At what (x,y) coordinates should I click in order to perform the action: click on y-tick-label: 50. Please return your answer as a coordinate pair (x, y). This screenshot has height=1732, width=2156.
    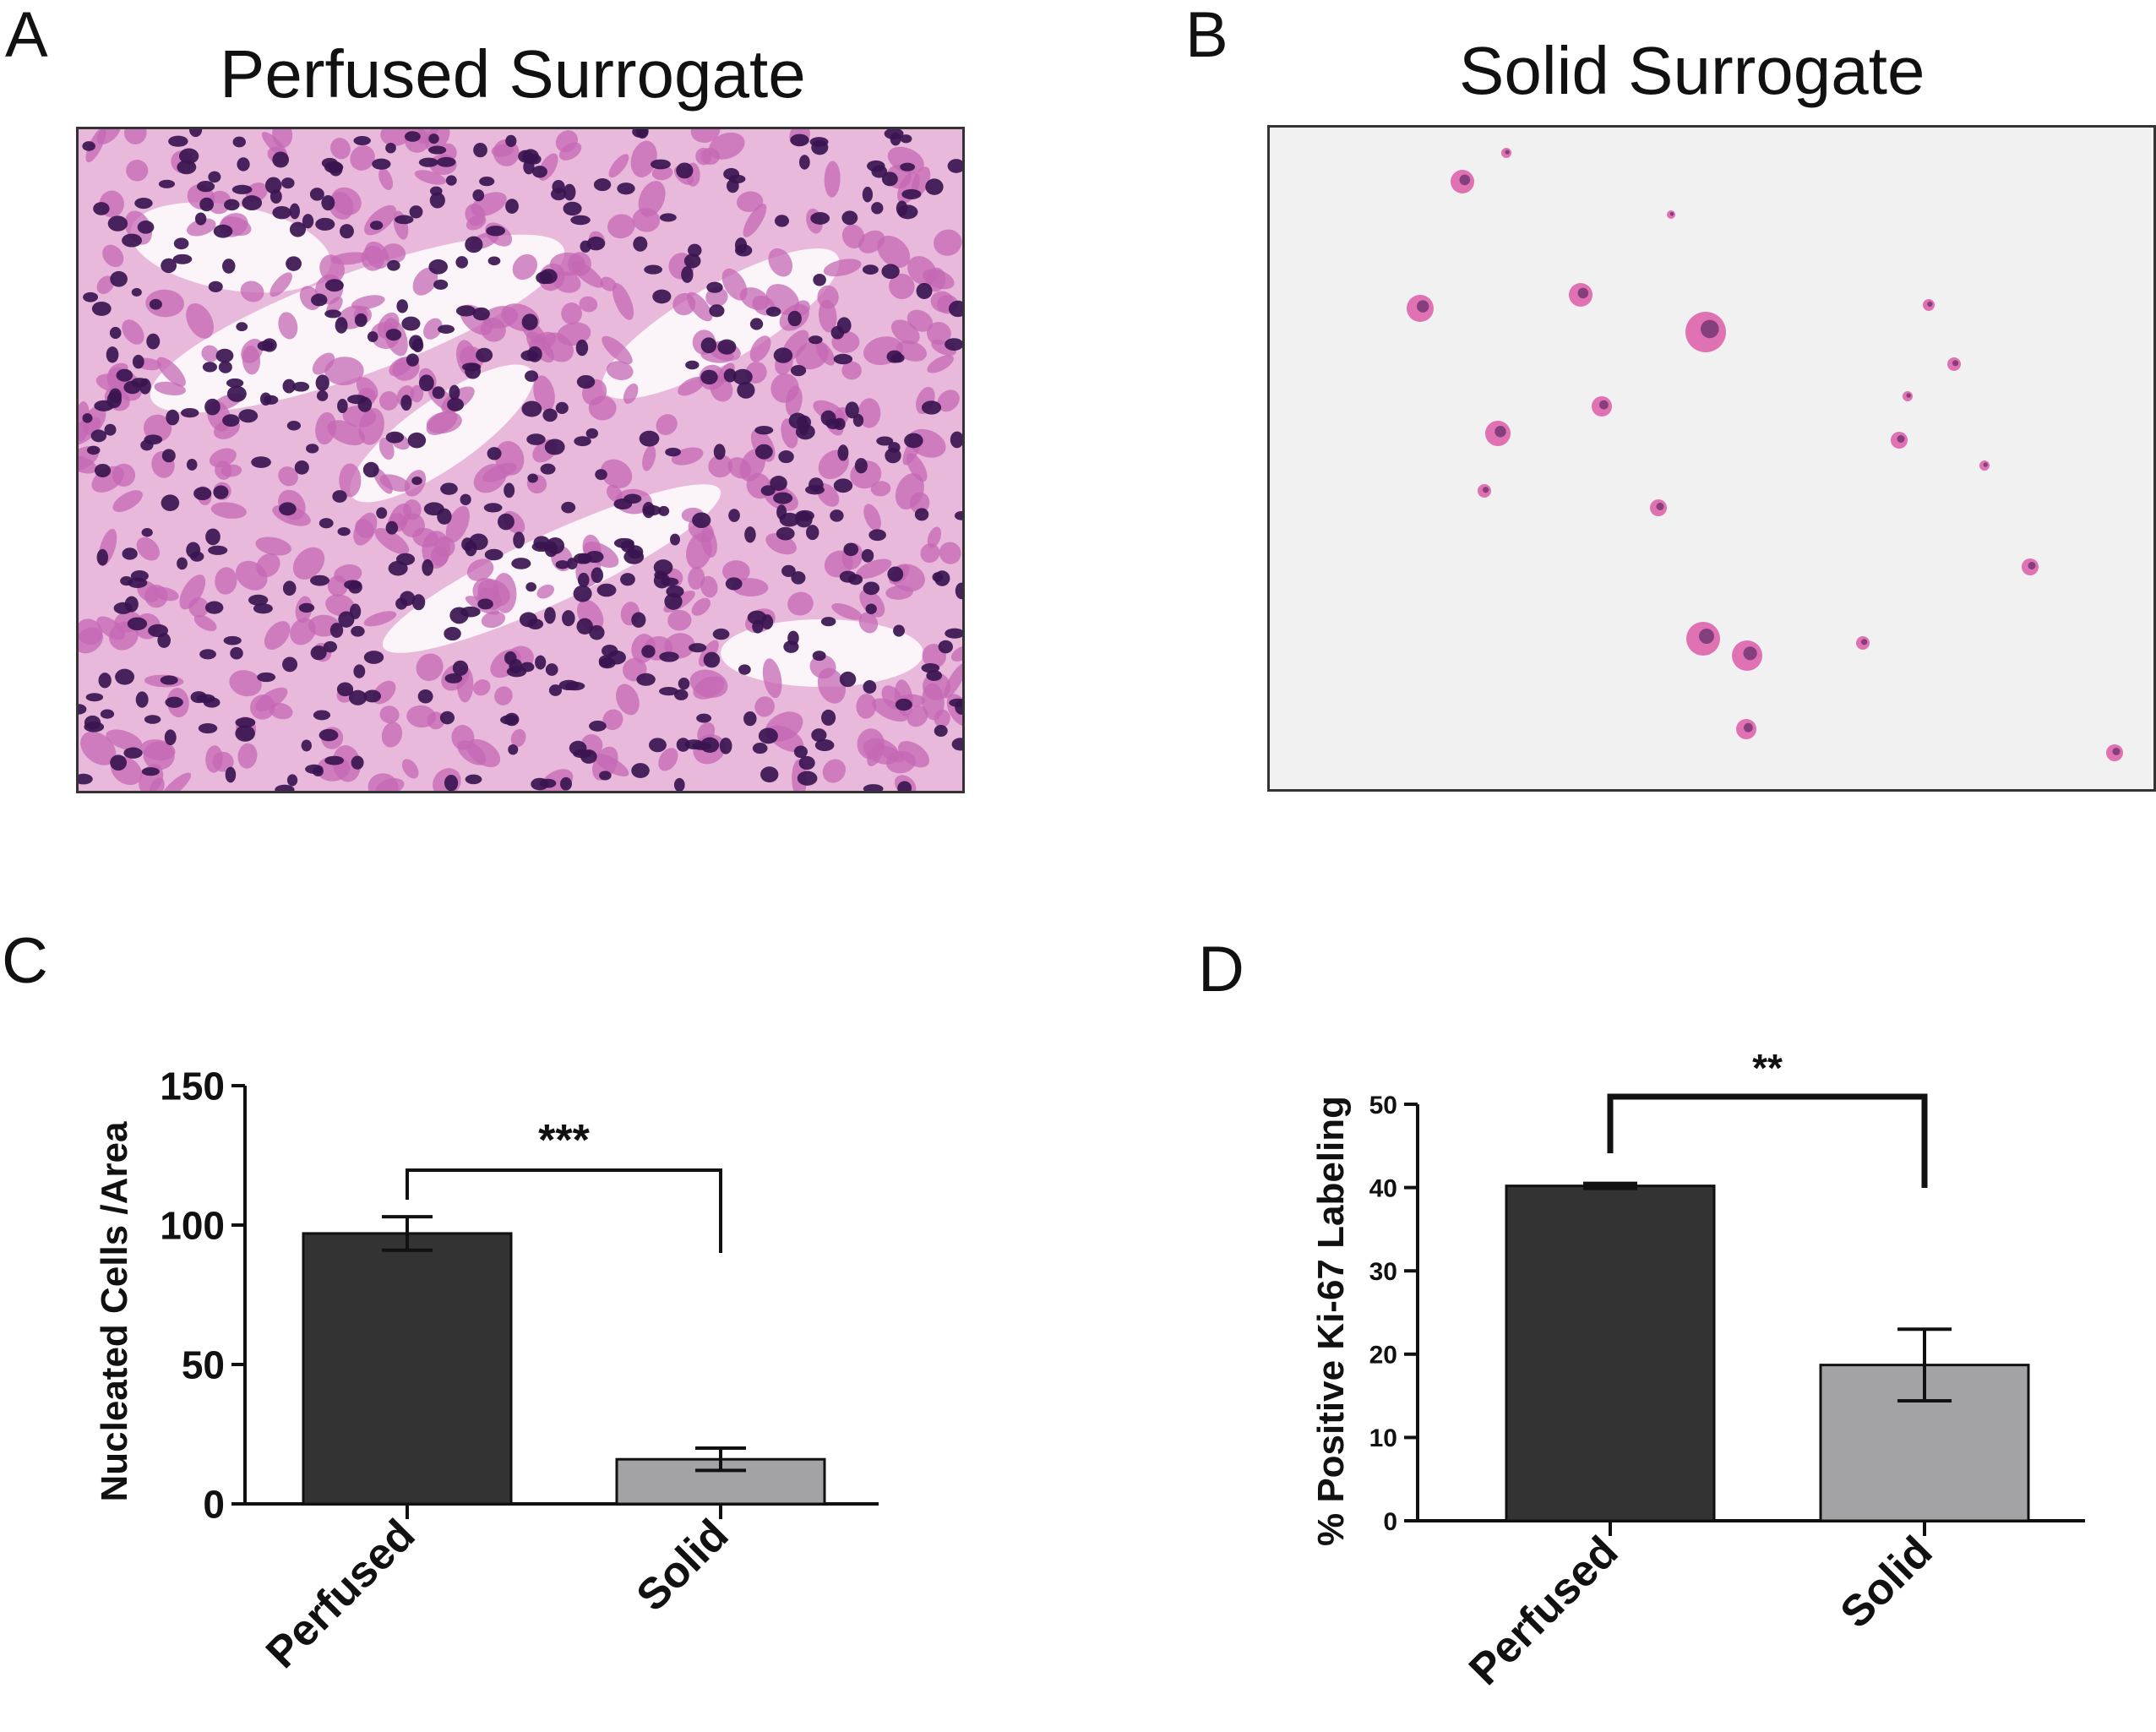
    Looking at the image, I should click on (203, 1365).